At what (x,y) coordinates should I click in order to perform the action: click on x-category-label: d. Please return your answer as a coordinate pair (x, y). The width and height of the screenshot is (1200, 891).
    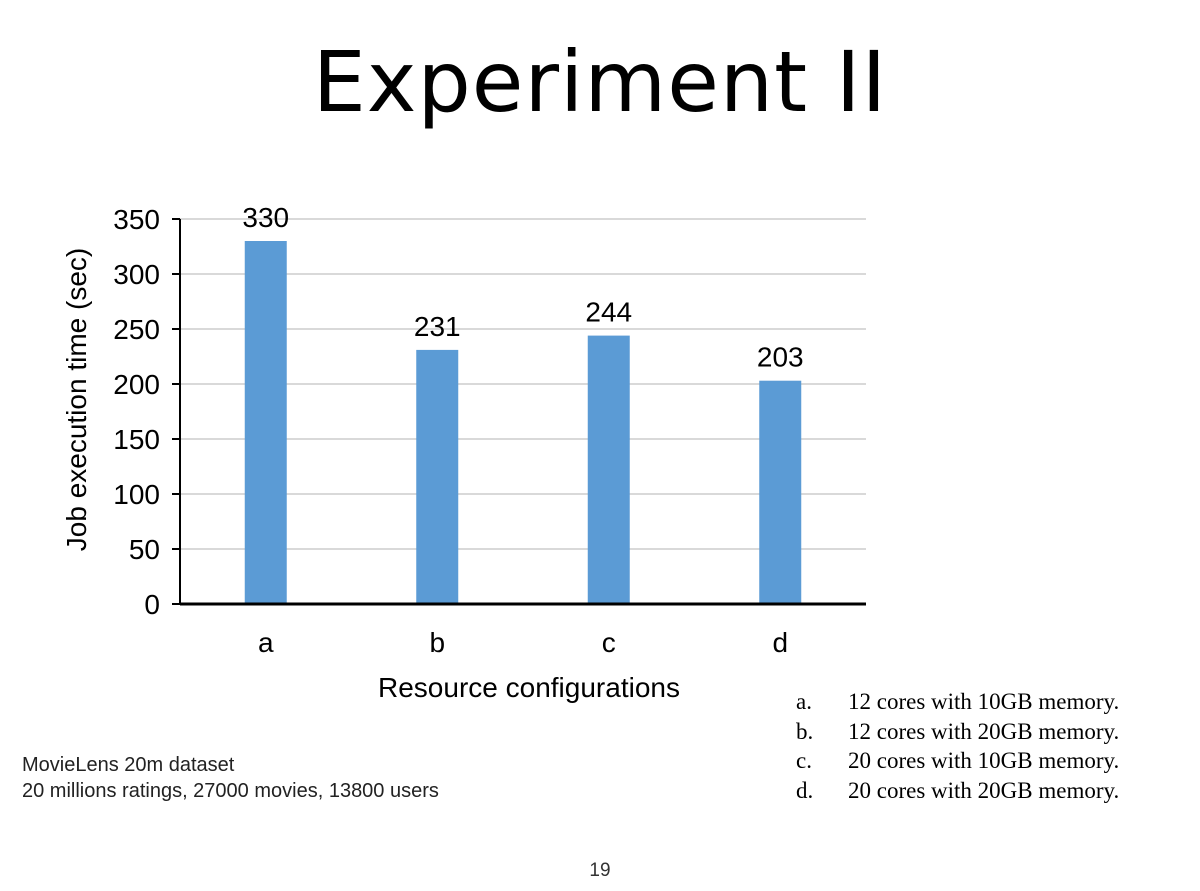
    Looking at the image, I should click on (780, 642).